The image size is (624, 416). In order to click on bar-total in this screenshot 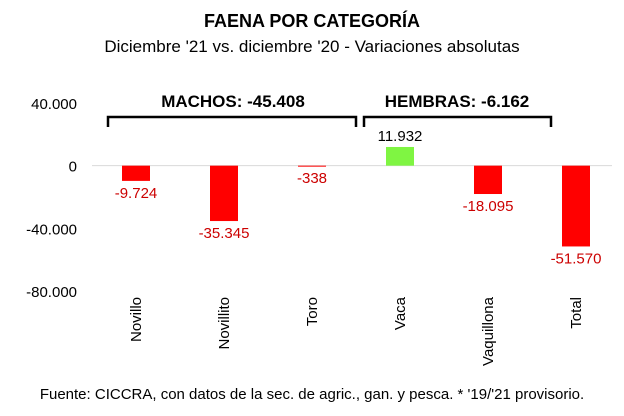, I will do `click(576, 206)`.